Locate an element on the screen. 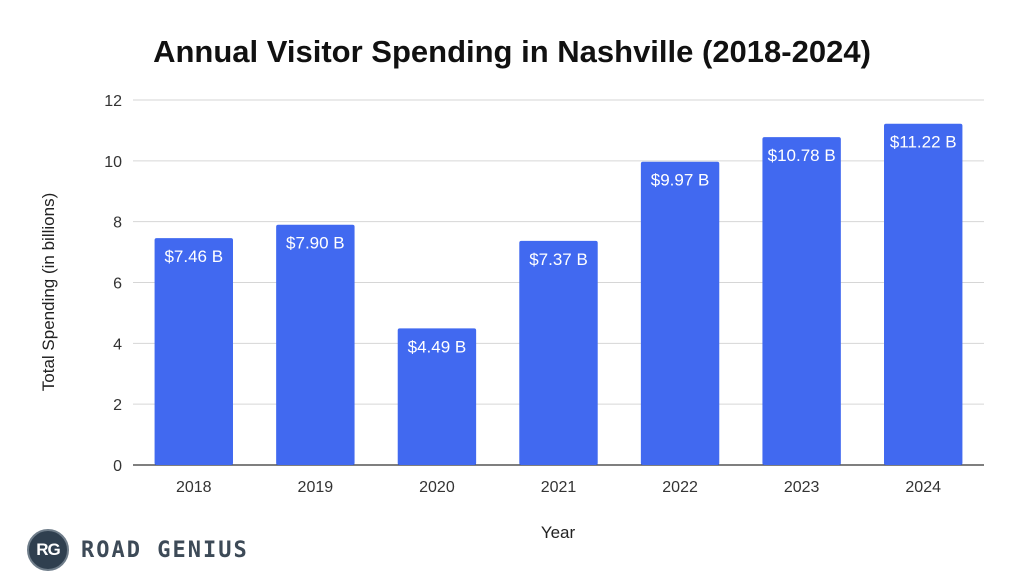  bar-2018 is located at coordinates (193, 351).